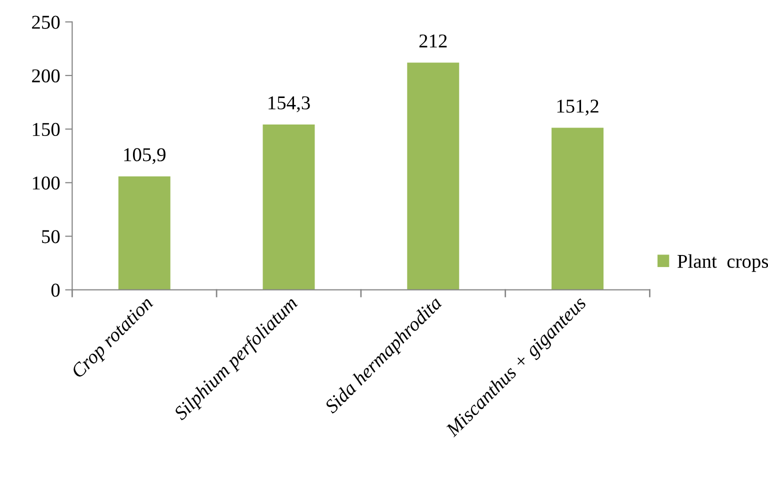 The height and width of the screenshot is (498, 768). I want to click on y-tick-label: 200, so click(46, 75).